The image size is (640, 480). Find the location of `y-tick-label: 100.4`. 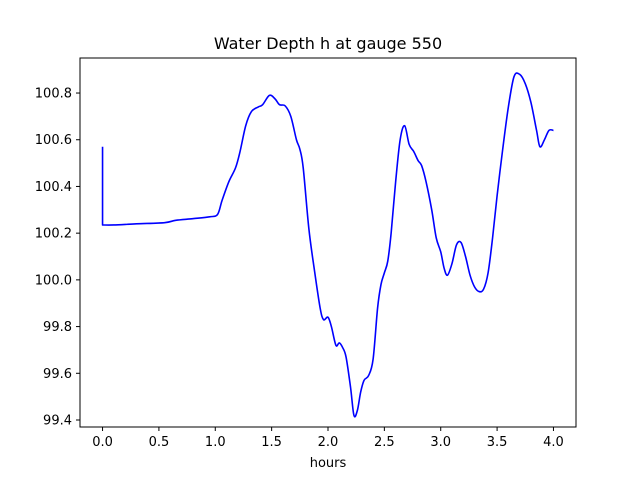

y-tick-label: 100.4 is located at coordinates (53, 187).